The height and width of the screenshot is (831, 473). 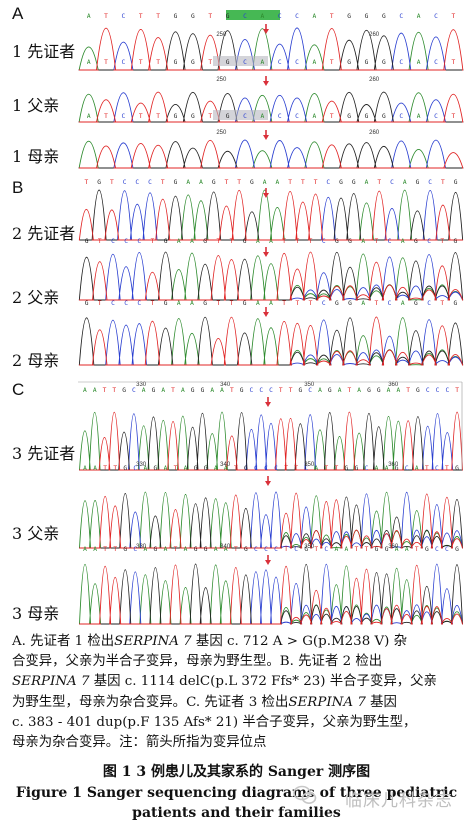 I want to click on watermark-text: 临床儿科杂志, so click(x=399, y=801).